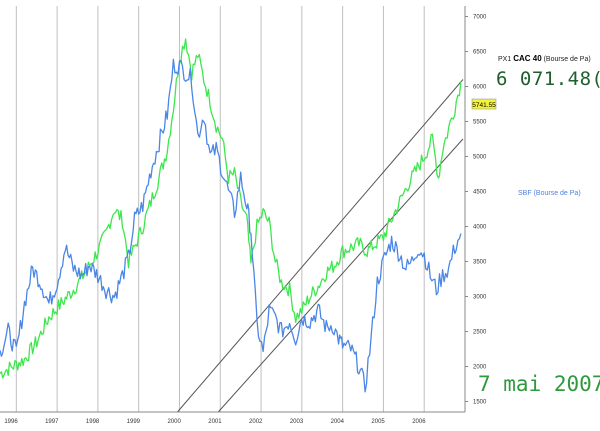 This screenshot has height=431, width=600. I want to click on x-tick-label: 1996, so click(11, 422).